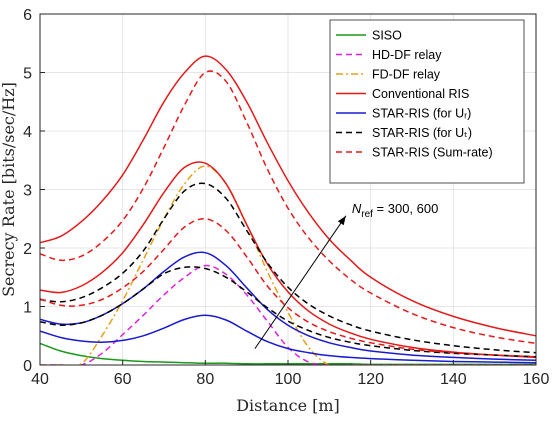 The image size is (556, 425). I want to click on legend-entry: STAR-RIS (Sum-rate), so click(432, 153).